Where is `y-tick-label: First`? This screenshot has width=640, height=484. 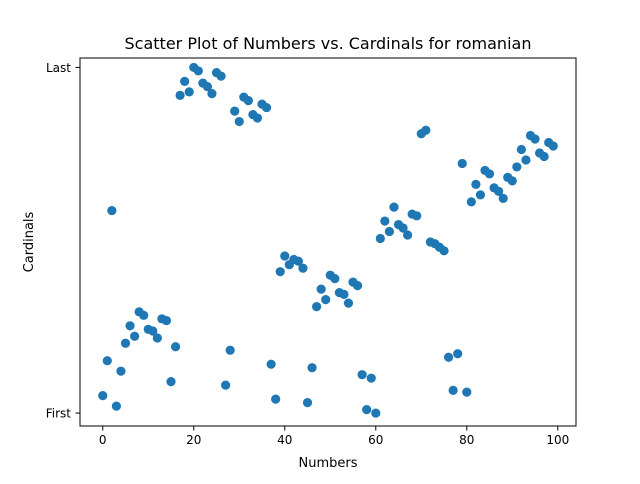 y-tick-label: First is located at coordinates (59, 414).